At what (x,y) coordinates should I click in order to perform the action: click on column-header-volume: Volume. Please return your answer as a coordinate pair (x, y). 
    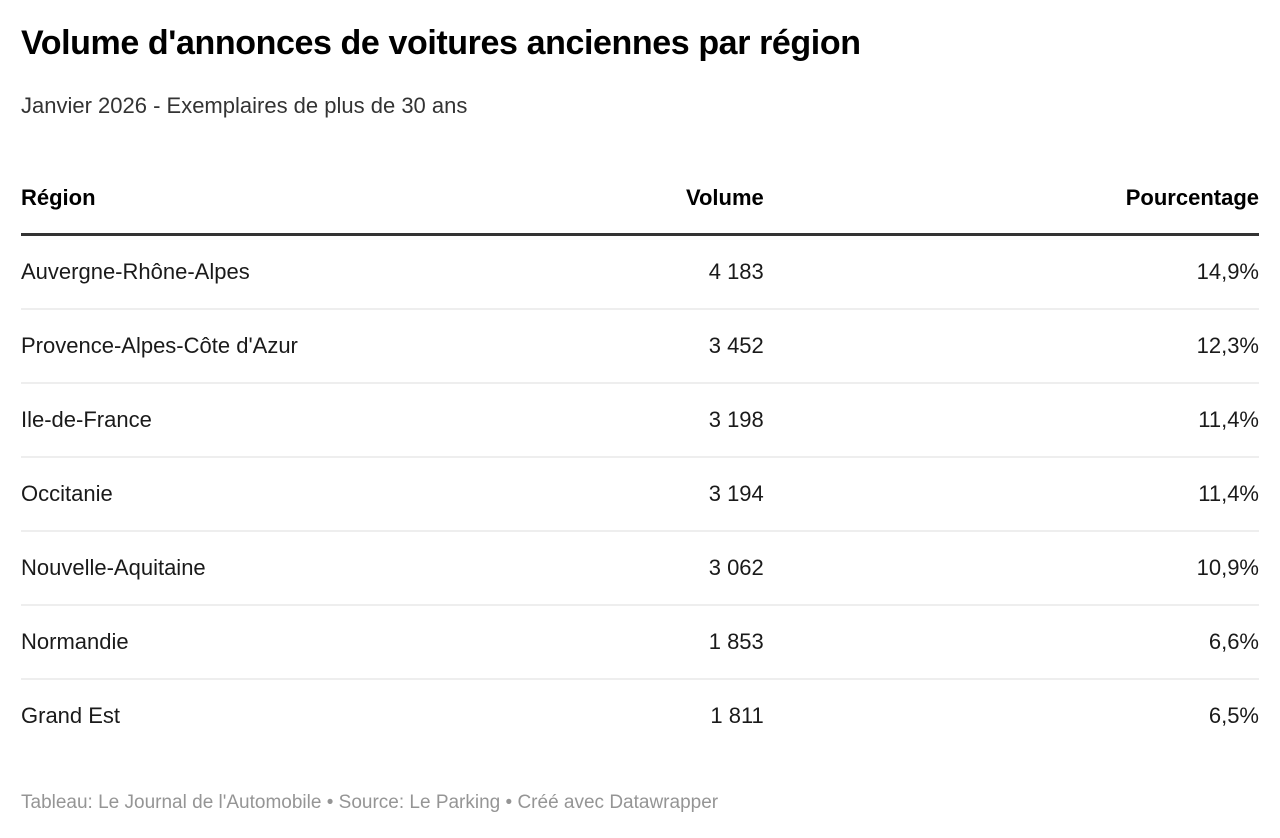
    Looking at the image, I should click on (671, 198).